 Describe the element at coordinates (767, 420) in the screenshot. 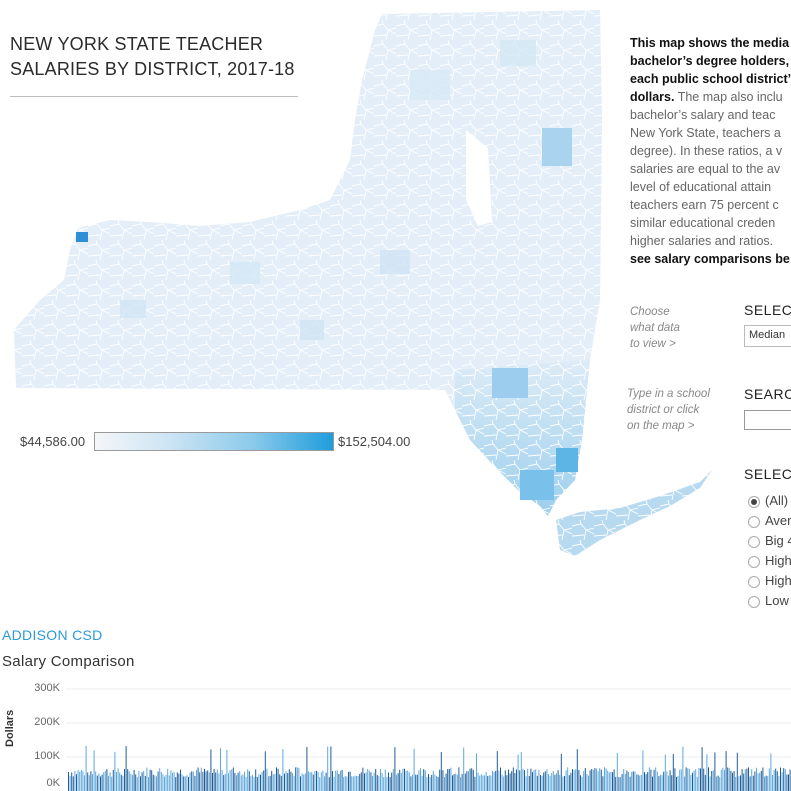

I see `district-search-input` at that location.